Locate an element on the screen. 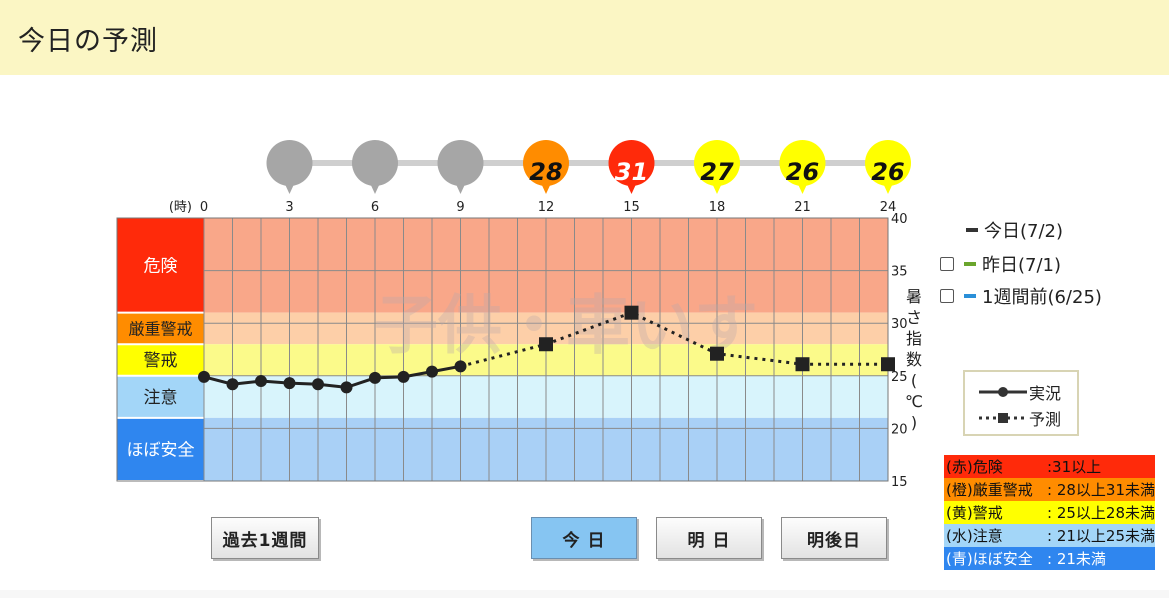  y-axis-label-char: ) is located at coordinates (914, 422).